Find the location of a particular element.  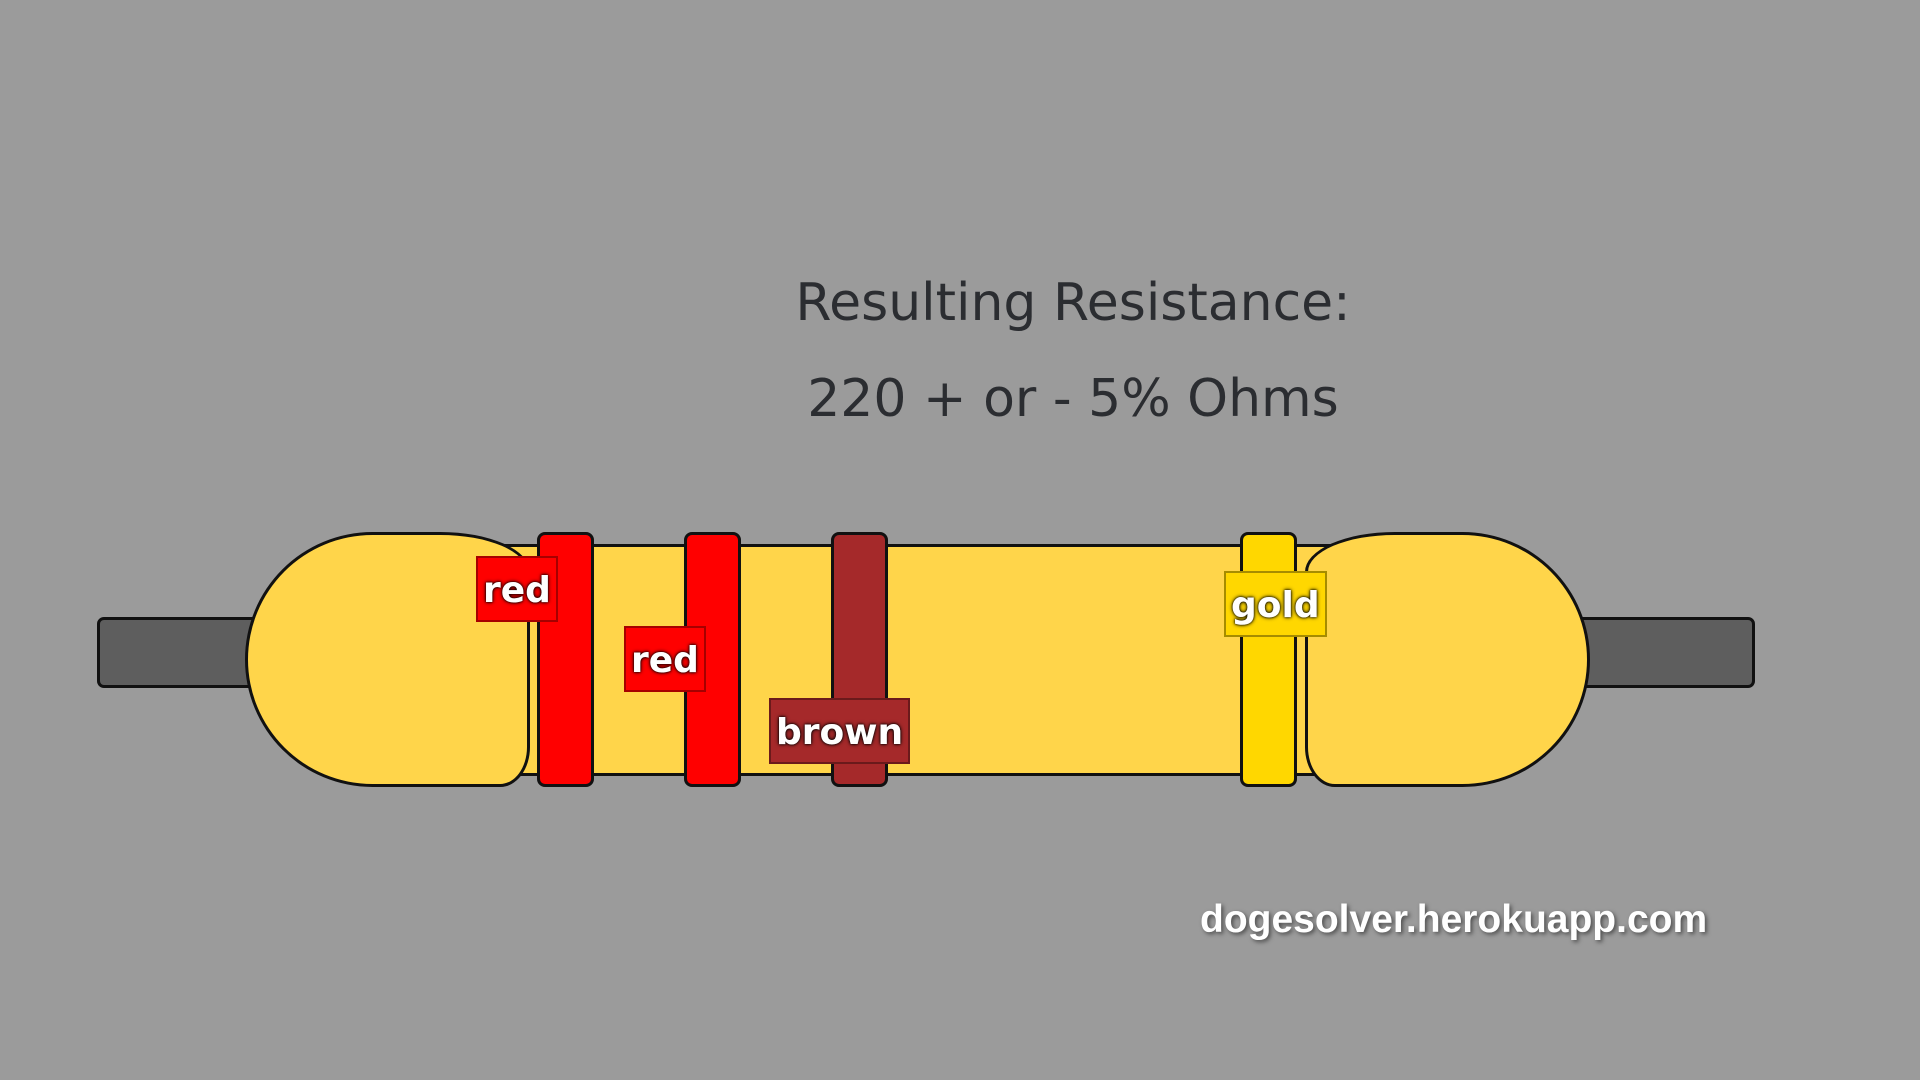

band-2-label: red is located at coordinates (665, 659).